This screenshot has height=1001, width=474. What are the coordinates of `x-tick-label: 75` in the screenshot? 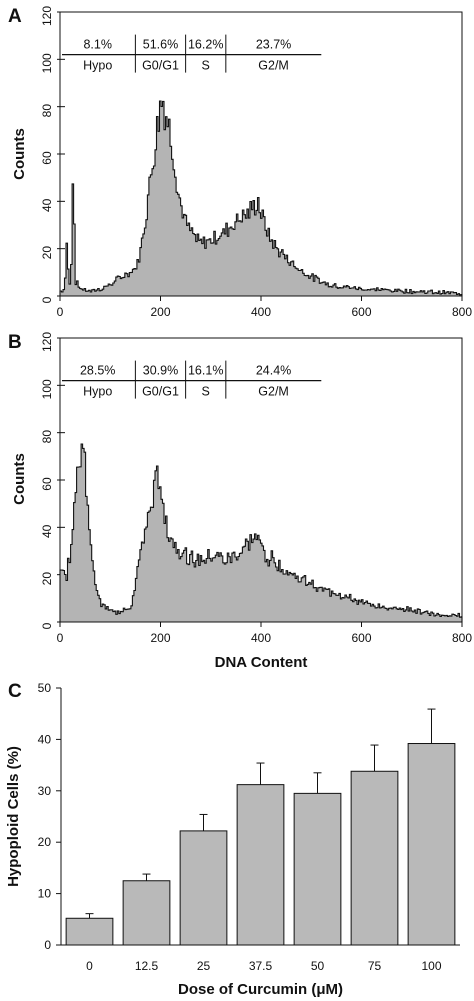 It's located at (375, 966).